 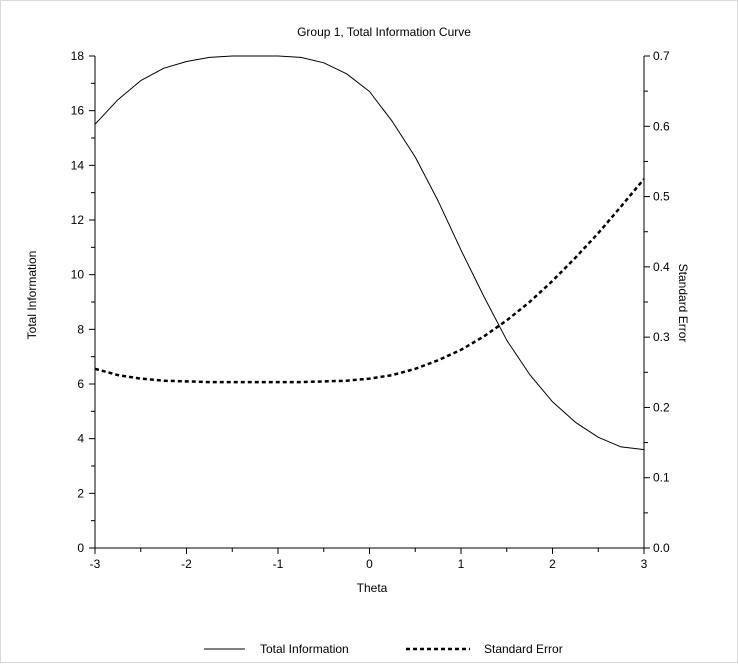 I want to click on y-tick-label: 12, so click(x=78, y=220).